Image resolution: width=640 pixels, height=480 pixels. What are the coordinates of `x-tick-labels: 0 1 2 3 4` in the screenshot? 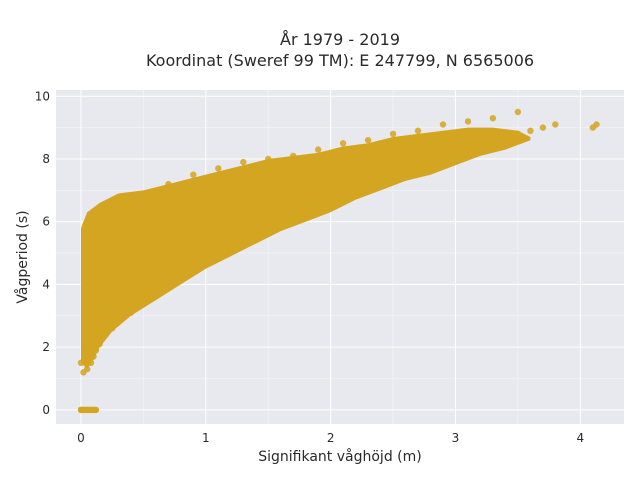 It's located at (330, 438).